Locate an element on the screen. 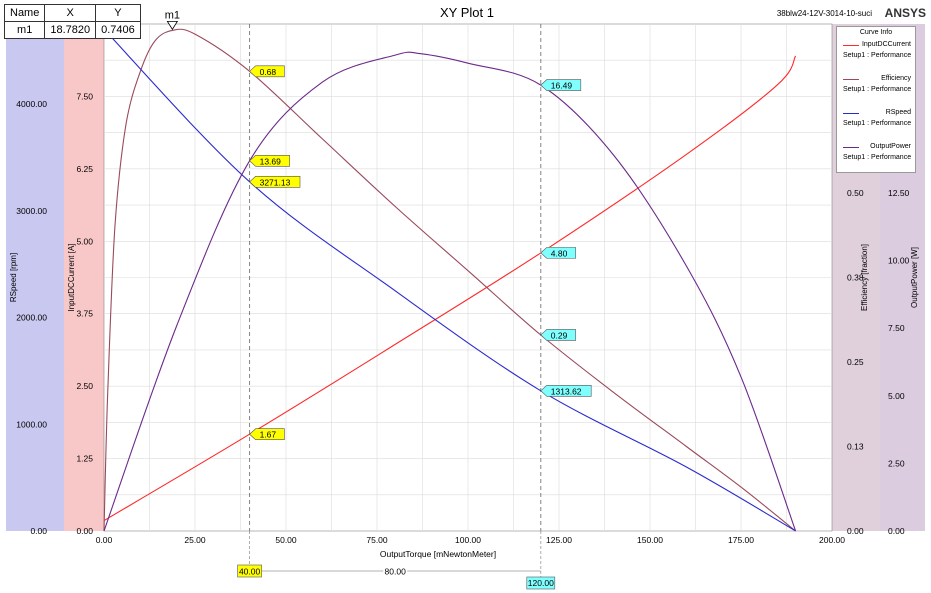 This screenshot has width=931, height=593. x-tick-label: 175.00 is located at coordinates (741, 540).